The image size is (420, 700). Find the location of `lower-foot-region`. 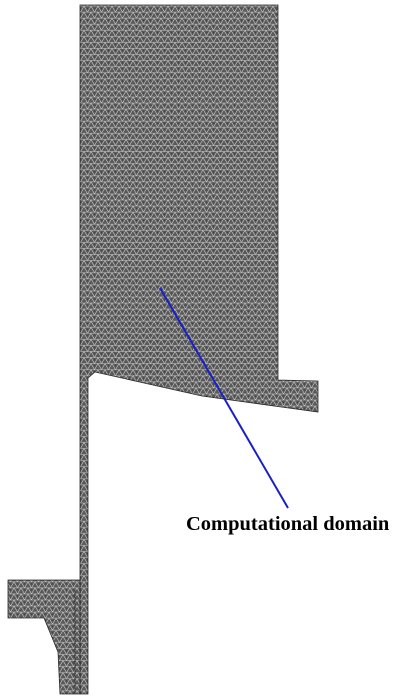

lower-foot-region is located at coordinates (44, 637).